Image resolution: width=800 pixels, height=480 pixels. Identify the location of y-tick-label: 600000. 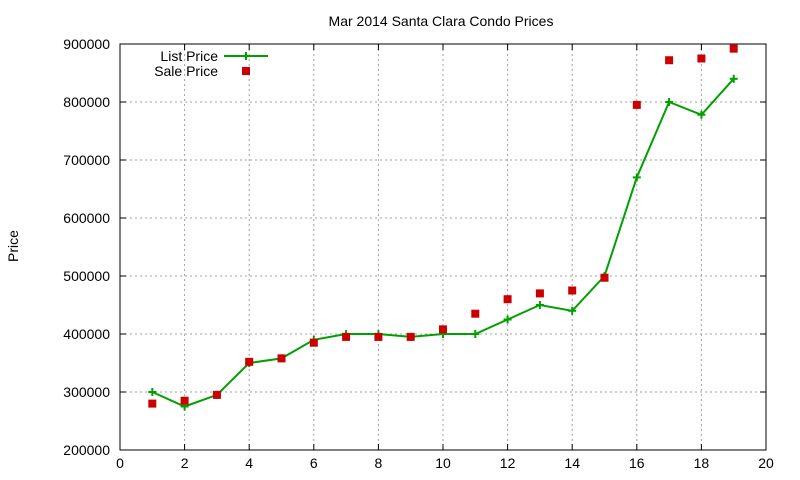
(86, 218).